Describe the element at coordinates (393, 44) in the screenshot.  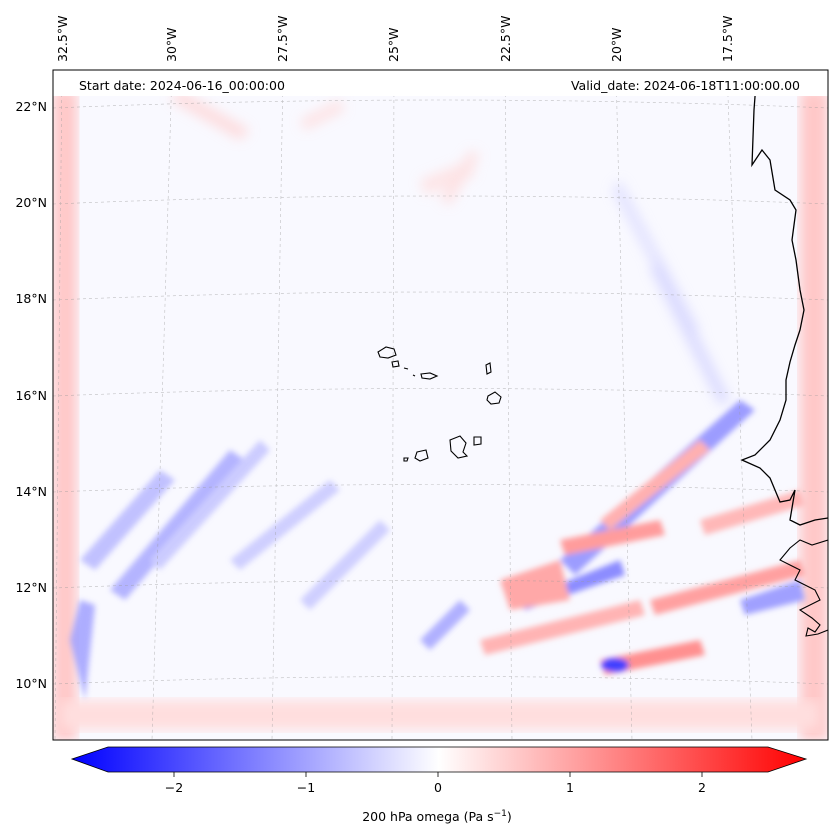
I see `lon-label: 25°W` at that location.